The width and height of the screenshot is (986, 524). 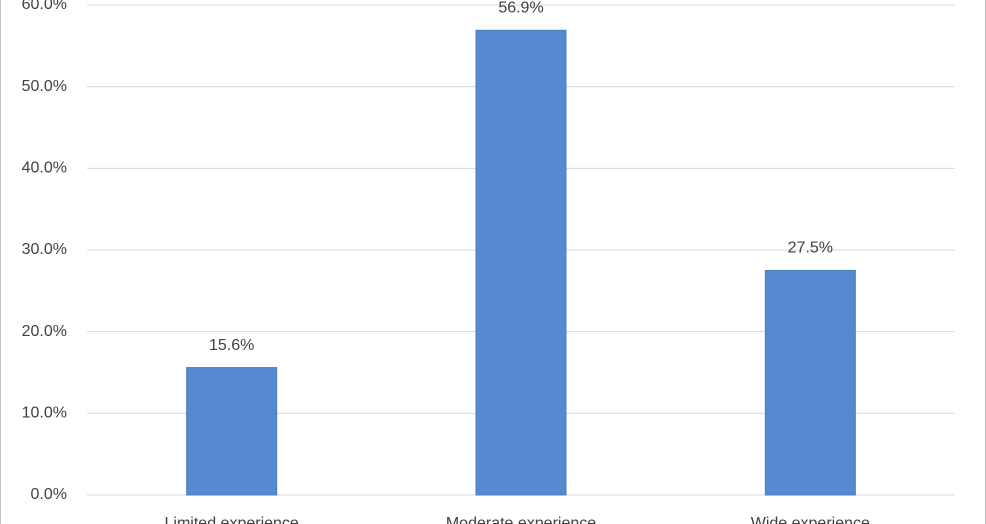 What do you see at coordinates (44, 6) in the screenshot?
I see `y-tick-label: 60.0%` at bounding box center [44, 6].